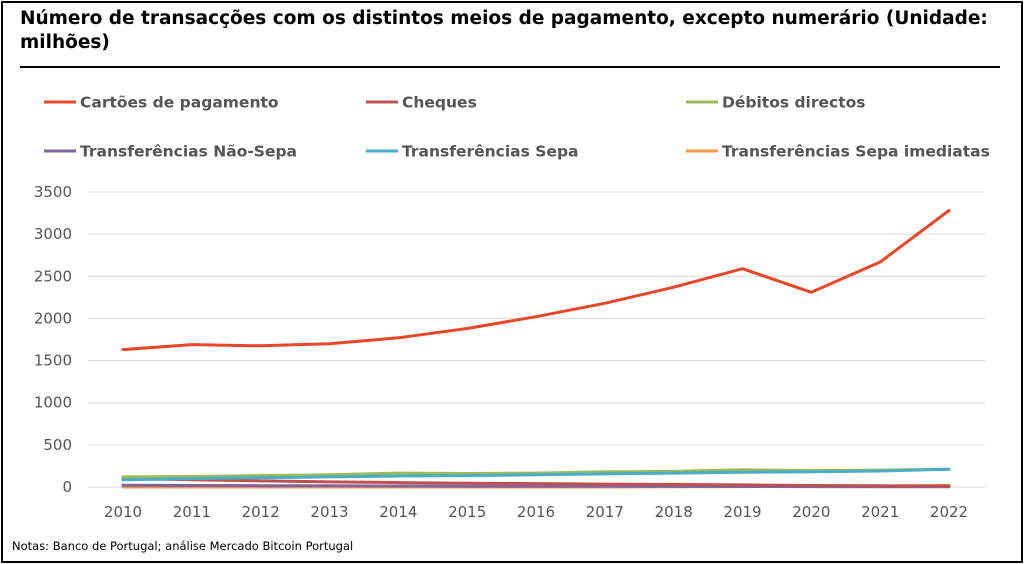  I want to click on legend-label: Débitos directos, so click(794, 103).